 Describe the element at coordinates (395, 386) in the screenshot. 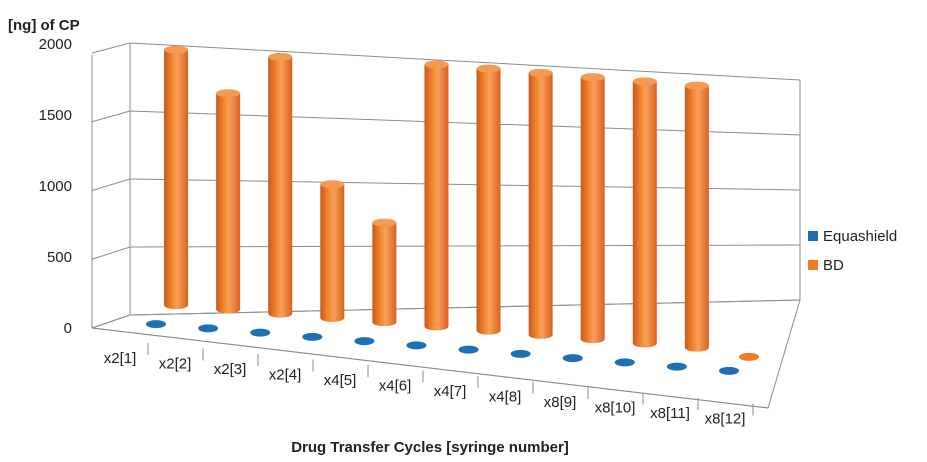

I see `x-tick-label: x4[6]` at that location.